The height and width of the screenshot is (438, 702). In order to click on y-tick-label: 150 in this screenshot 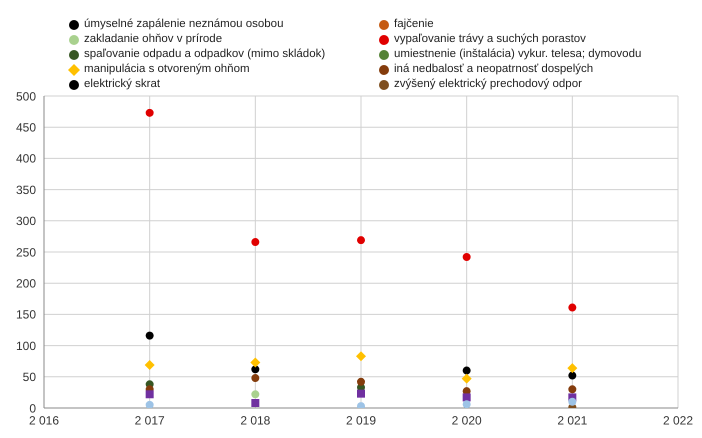, I will do `click(26, 315)`.